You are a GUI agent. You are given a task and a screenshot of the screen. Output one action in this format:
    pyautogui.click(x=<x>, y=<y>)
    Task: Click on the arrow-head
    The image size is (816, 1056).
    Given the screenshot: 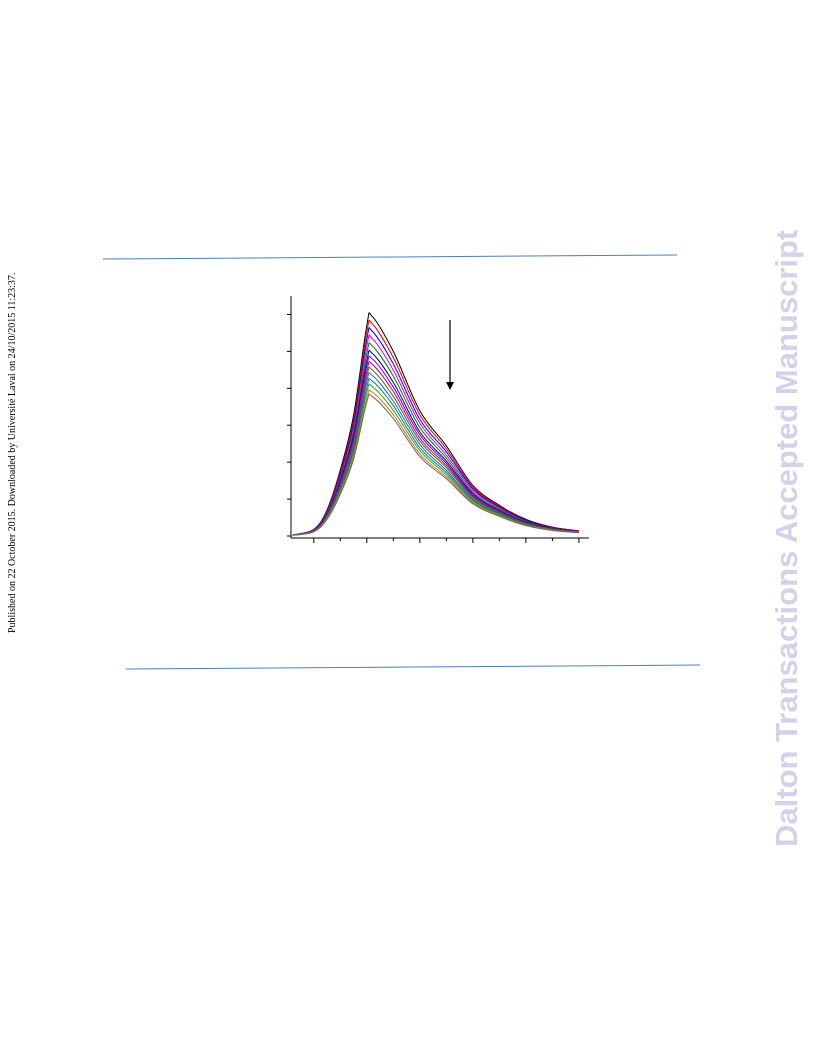 What is the action you would take?
    pyautogui.click(x=450, y=386)
    